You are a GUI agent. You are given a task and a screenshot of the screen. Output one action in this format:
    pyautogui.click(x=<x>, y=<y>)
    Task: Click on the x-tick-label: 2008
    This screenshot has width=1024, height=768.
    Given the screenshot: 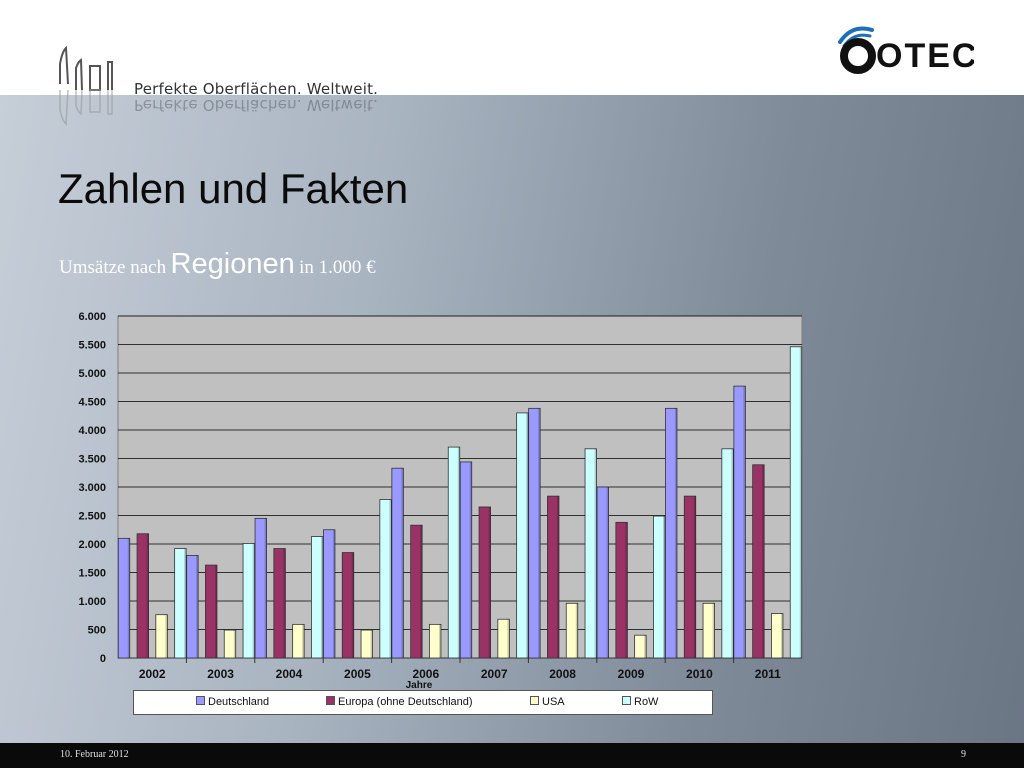 What is the action you would take?
    pyautogui.click(x=562, y=674)
    